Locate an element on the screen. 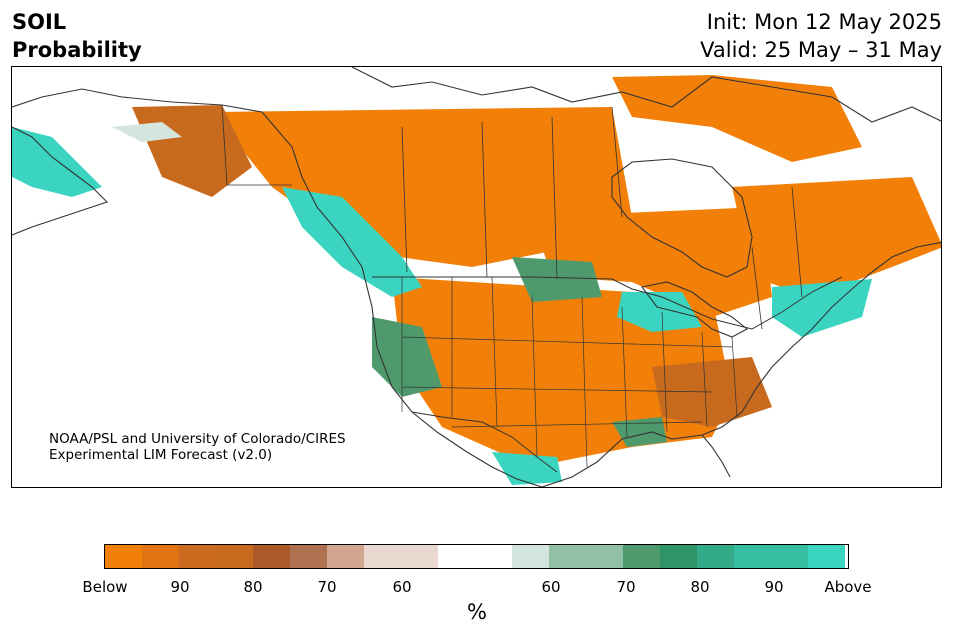 The image size is (954, 637). colorbar-tick-label: Below is located at coordinates (105, 587).